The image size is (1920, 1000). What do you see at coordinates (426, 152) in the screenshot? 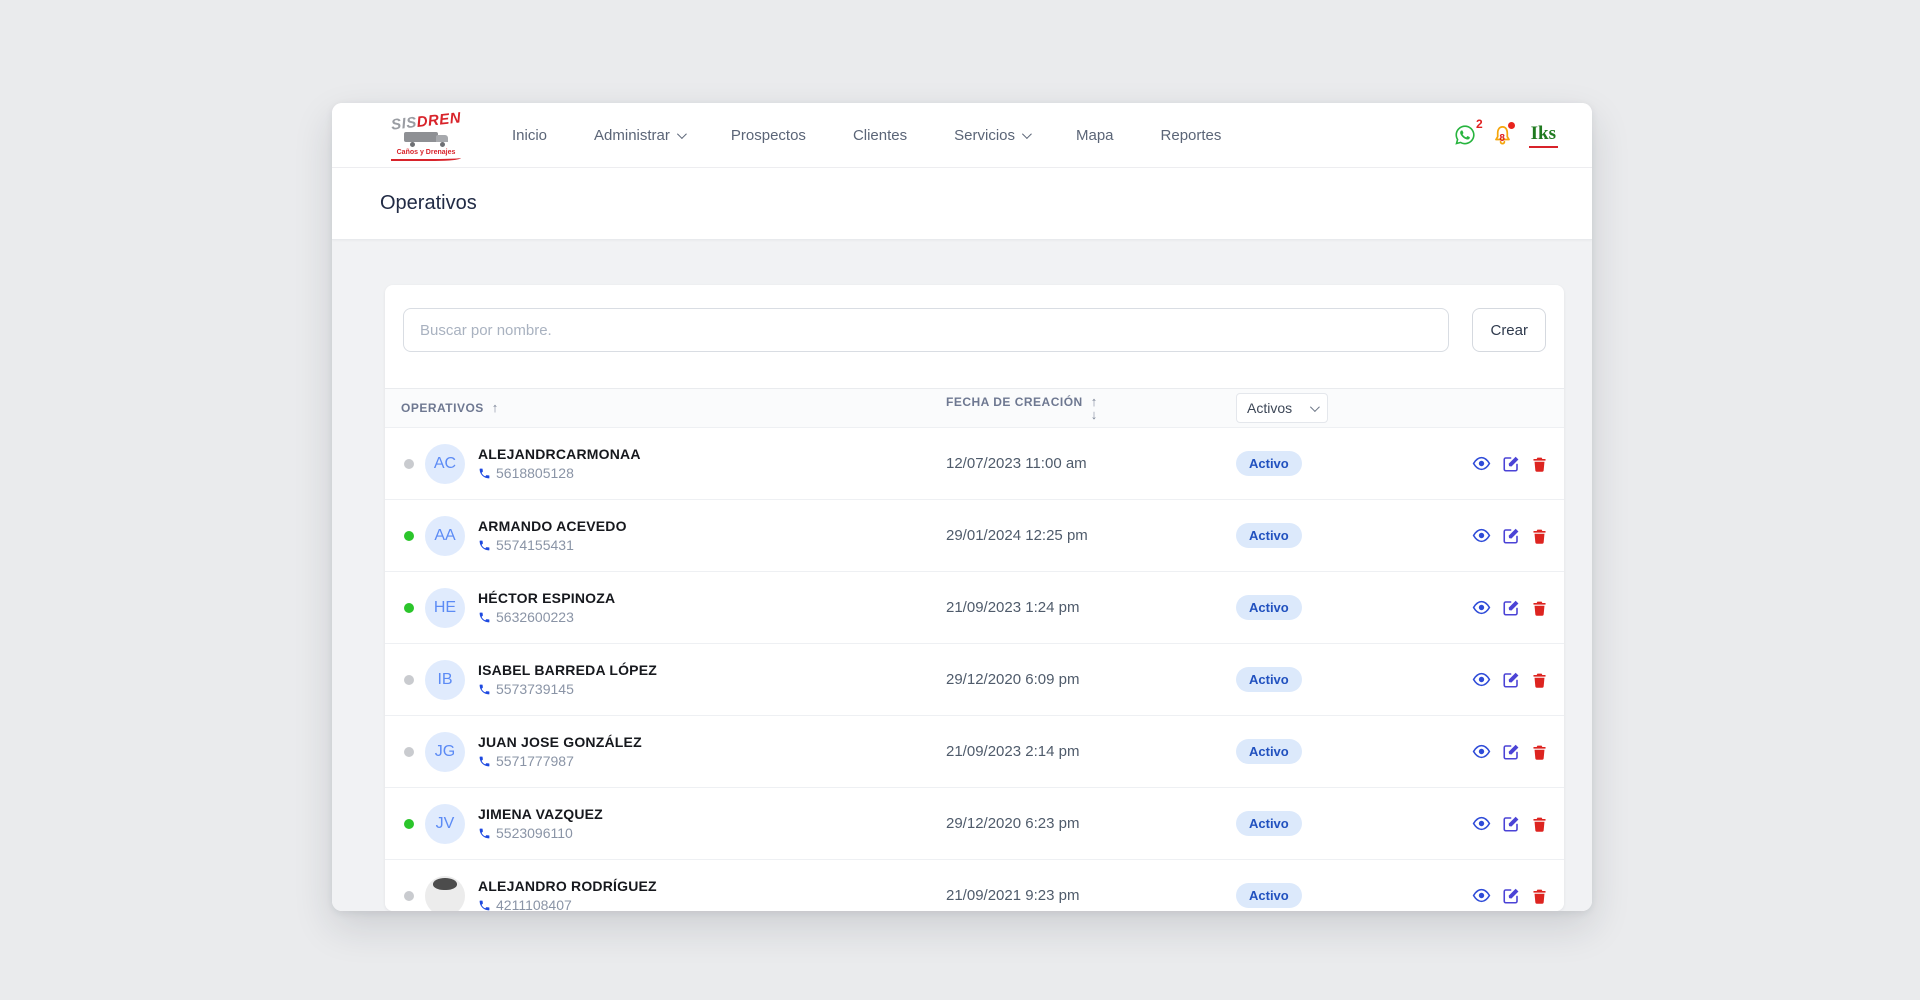
I see `logo-tagline: Caños y Drenajes` at bounding box center [426, 152].